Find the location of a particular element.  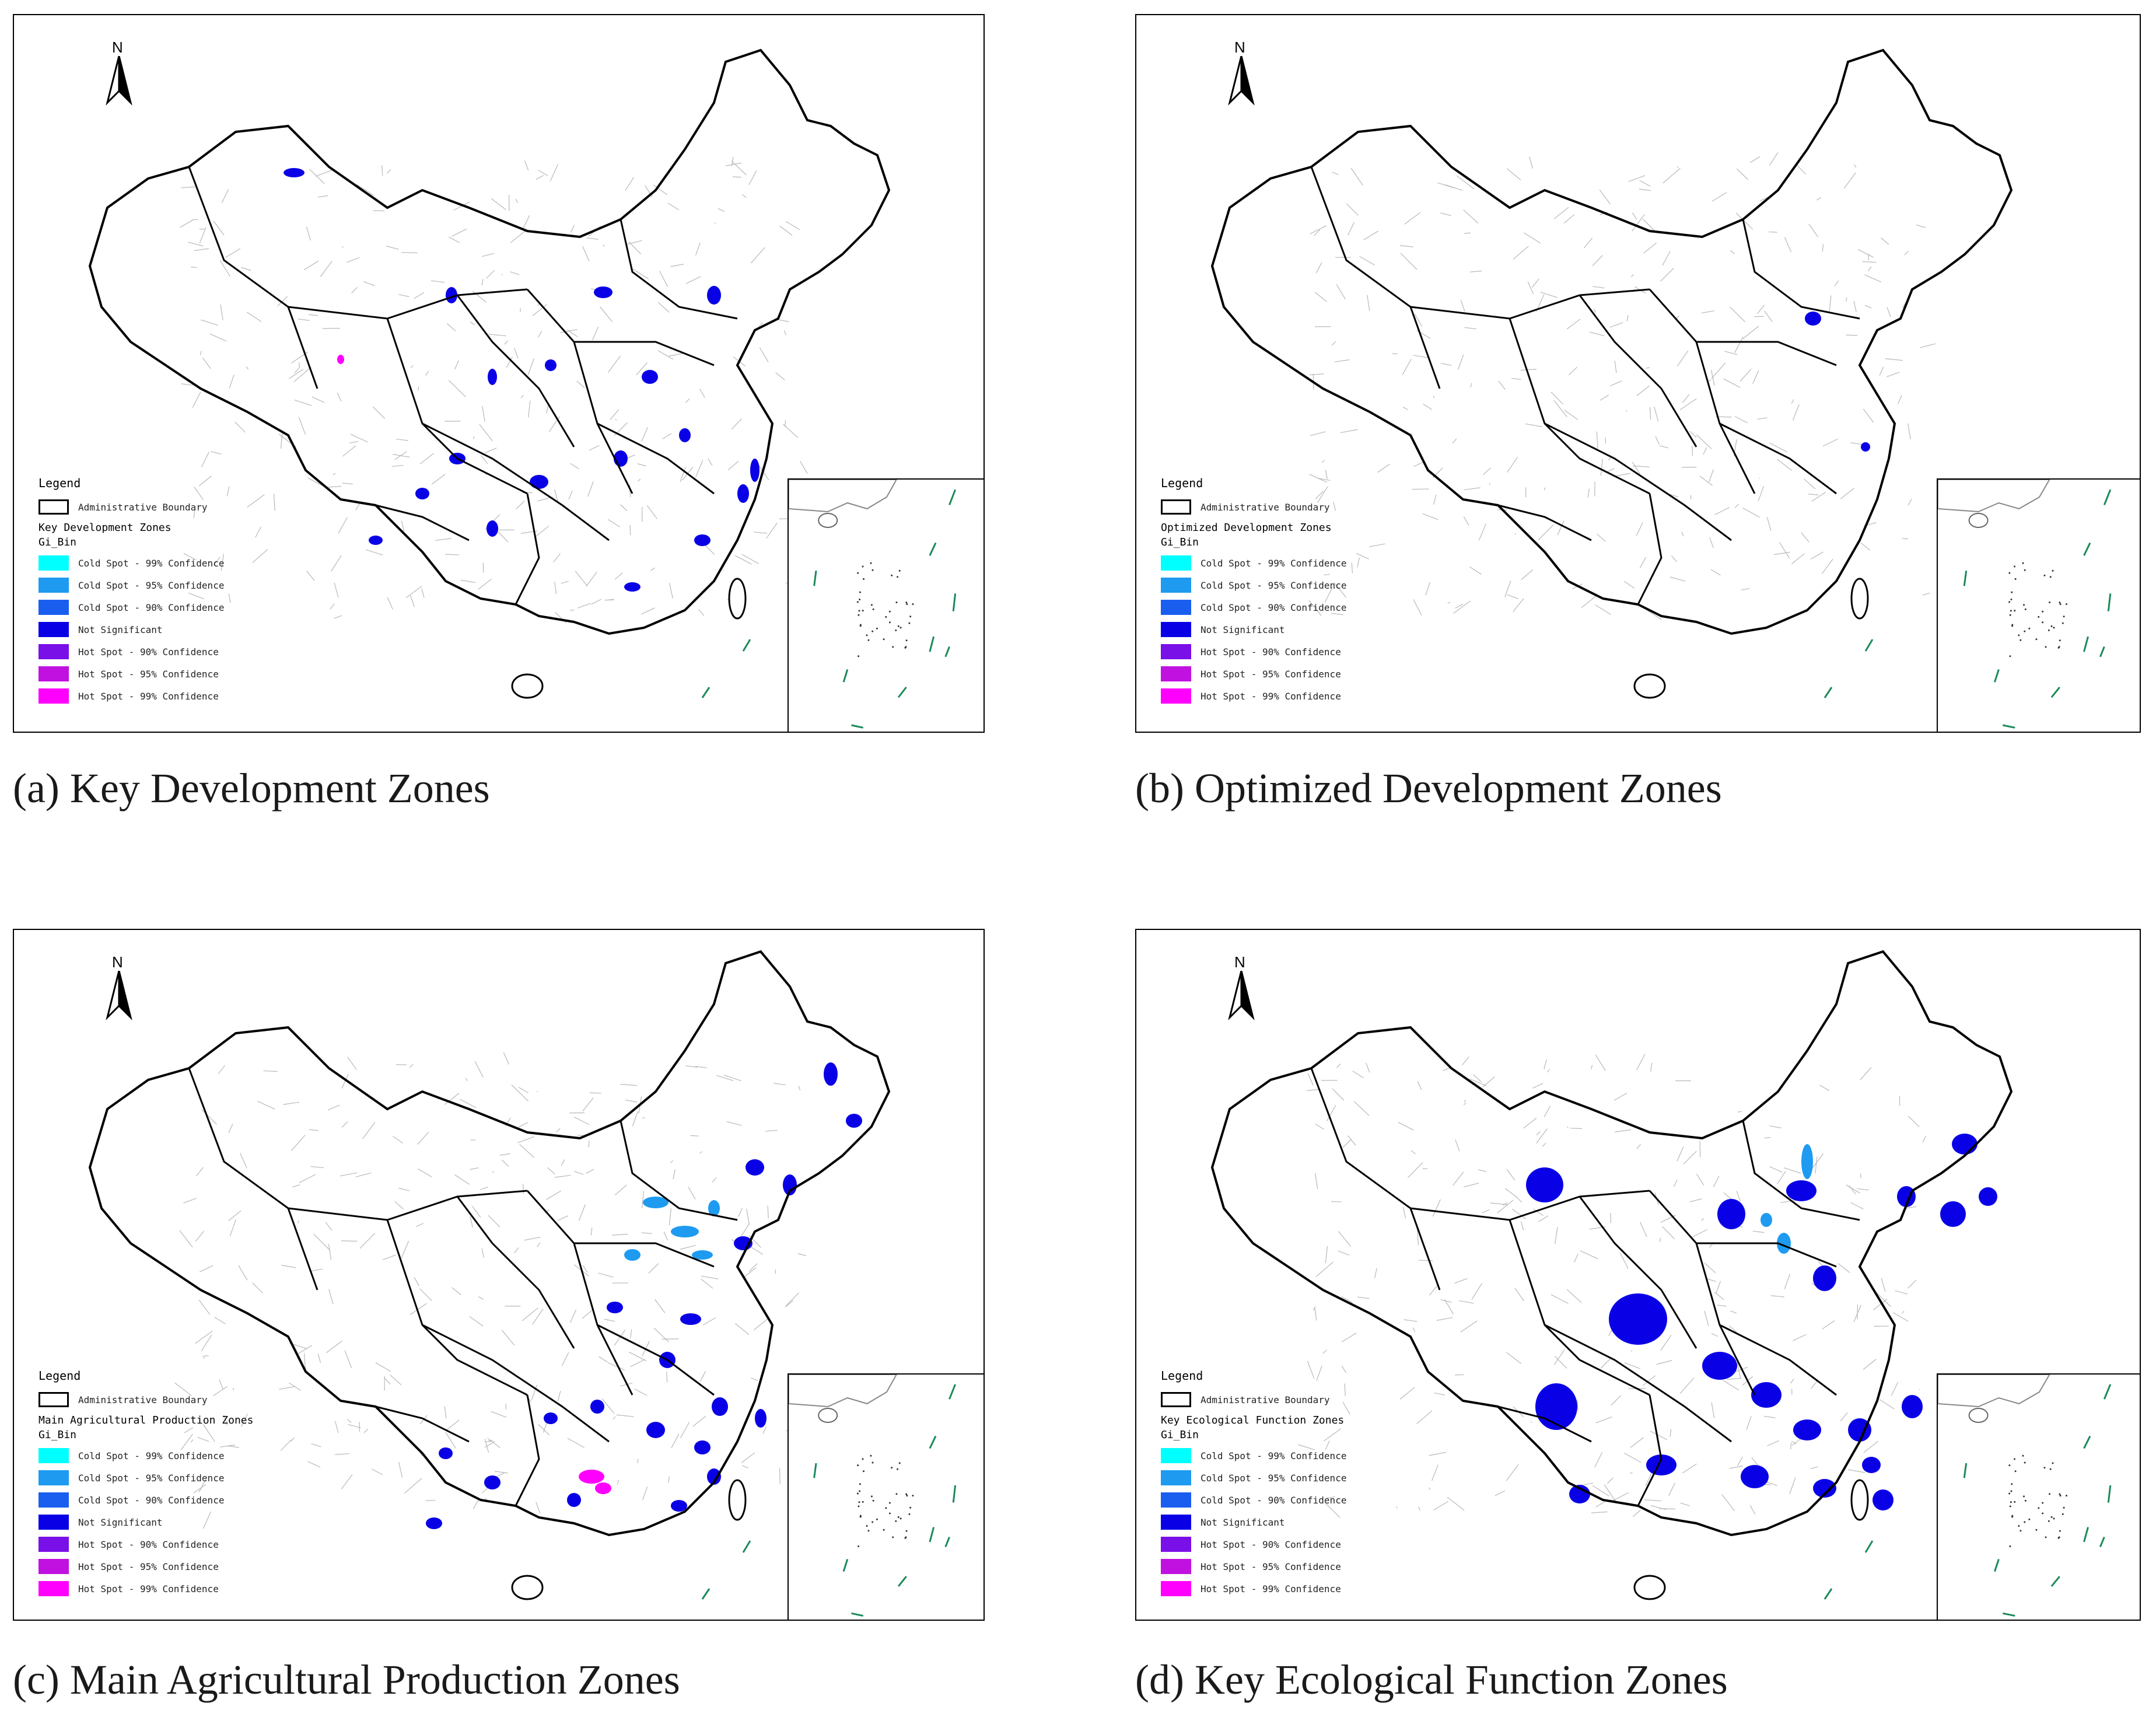

nine-dash-segment is located at coordinates (2109, 1494).